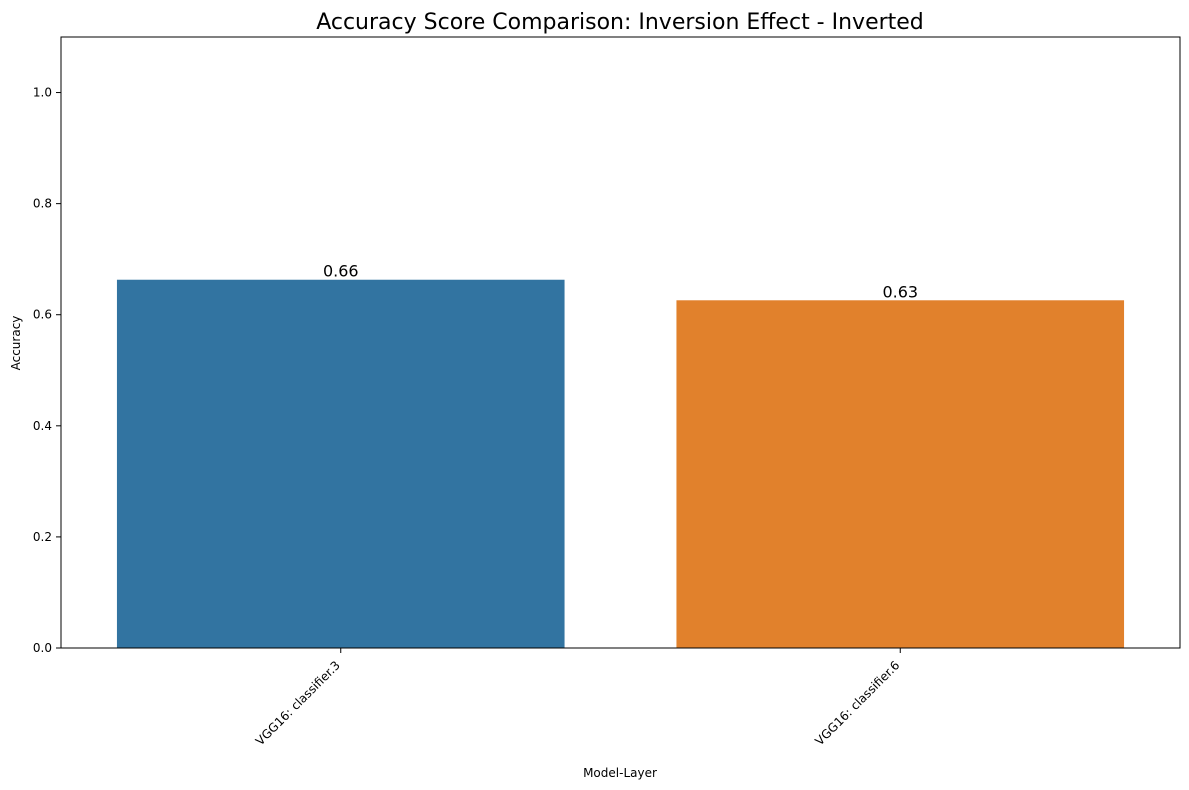  I want to click on y-tick-label: 0.4, so click(42, 426).